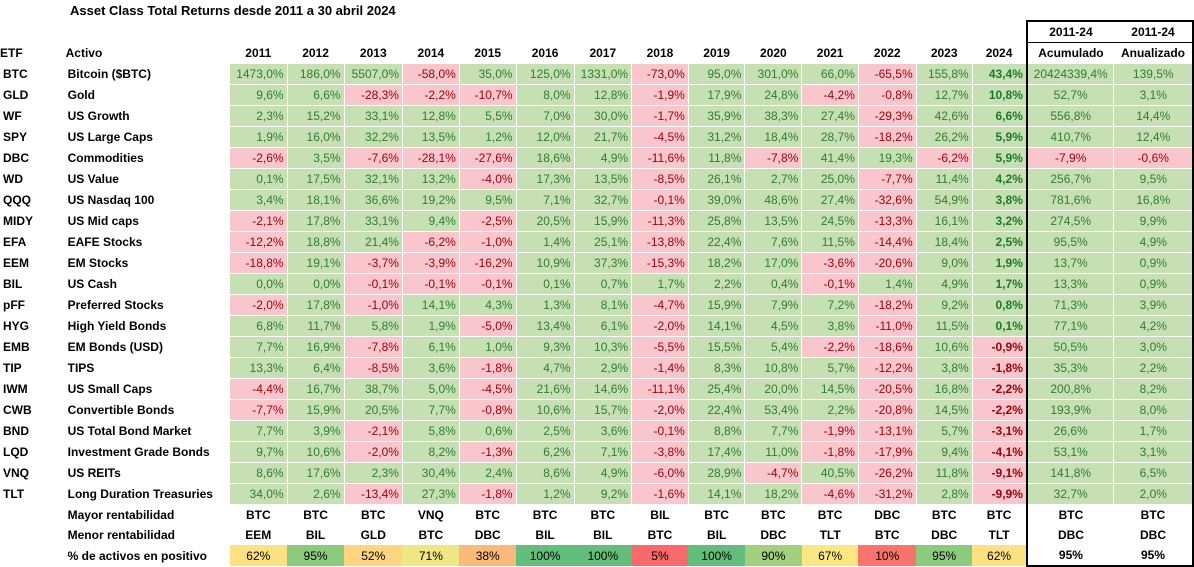 This screenshot has width=1194, height=567. What do you see at coordinates (258, 137) in the screenshot?
I see `return-cell: 1,9%` at bounding box center [258, 137].